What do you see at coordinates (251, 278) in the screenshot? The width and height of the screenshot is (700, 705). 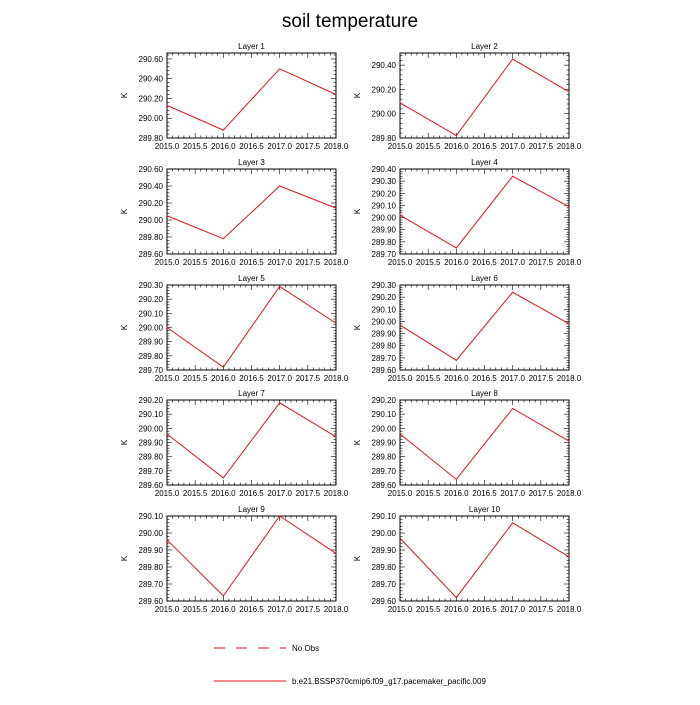 I see `panel-title: Layer 5` at bounding box center [251, 278].